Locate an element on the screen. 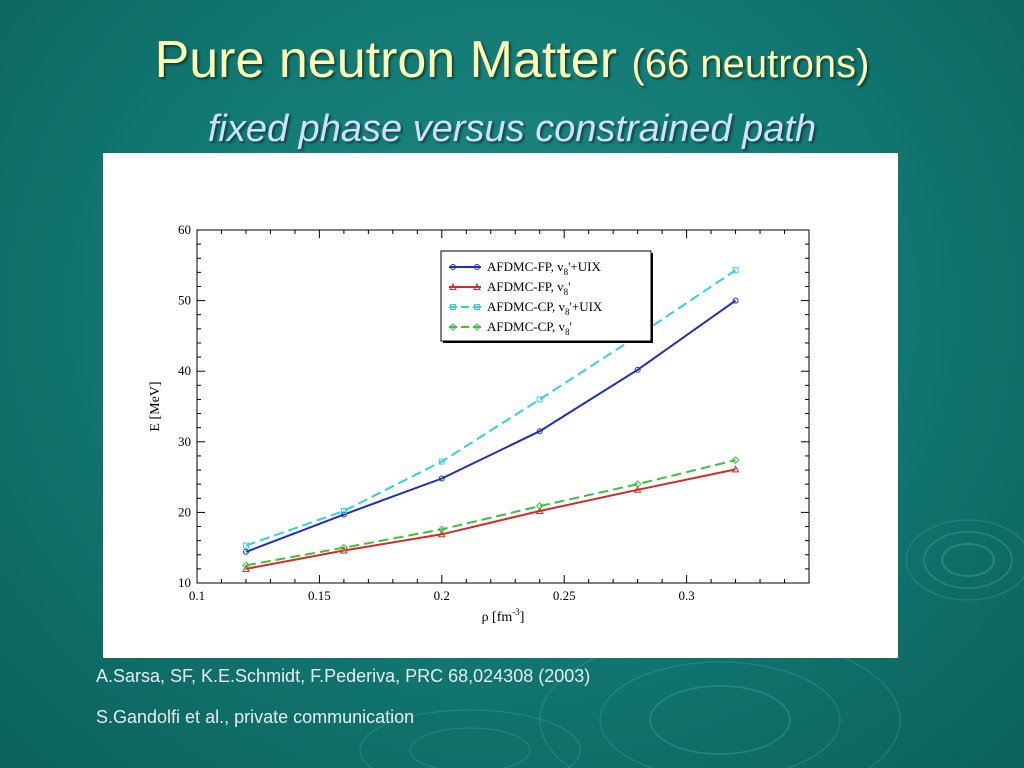 Image resolution: width=1024 pixels, height=768 pixels. credit-line-2: S.Gandolfi et al., private communication is located at coordinates (255, 717).